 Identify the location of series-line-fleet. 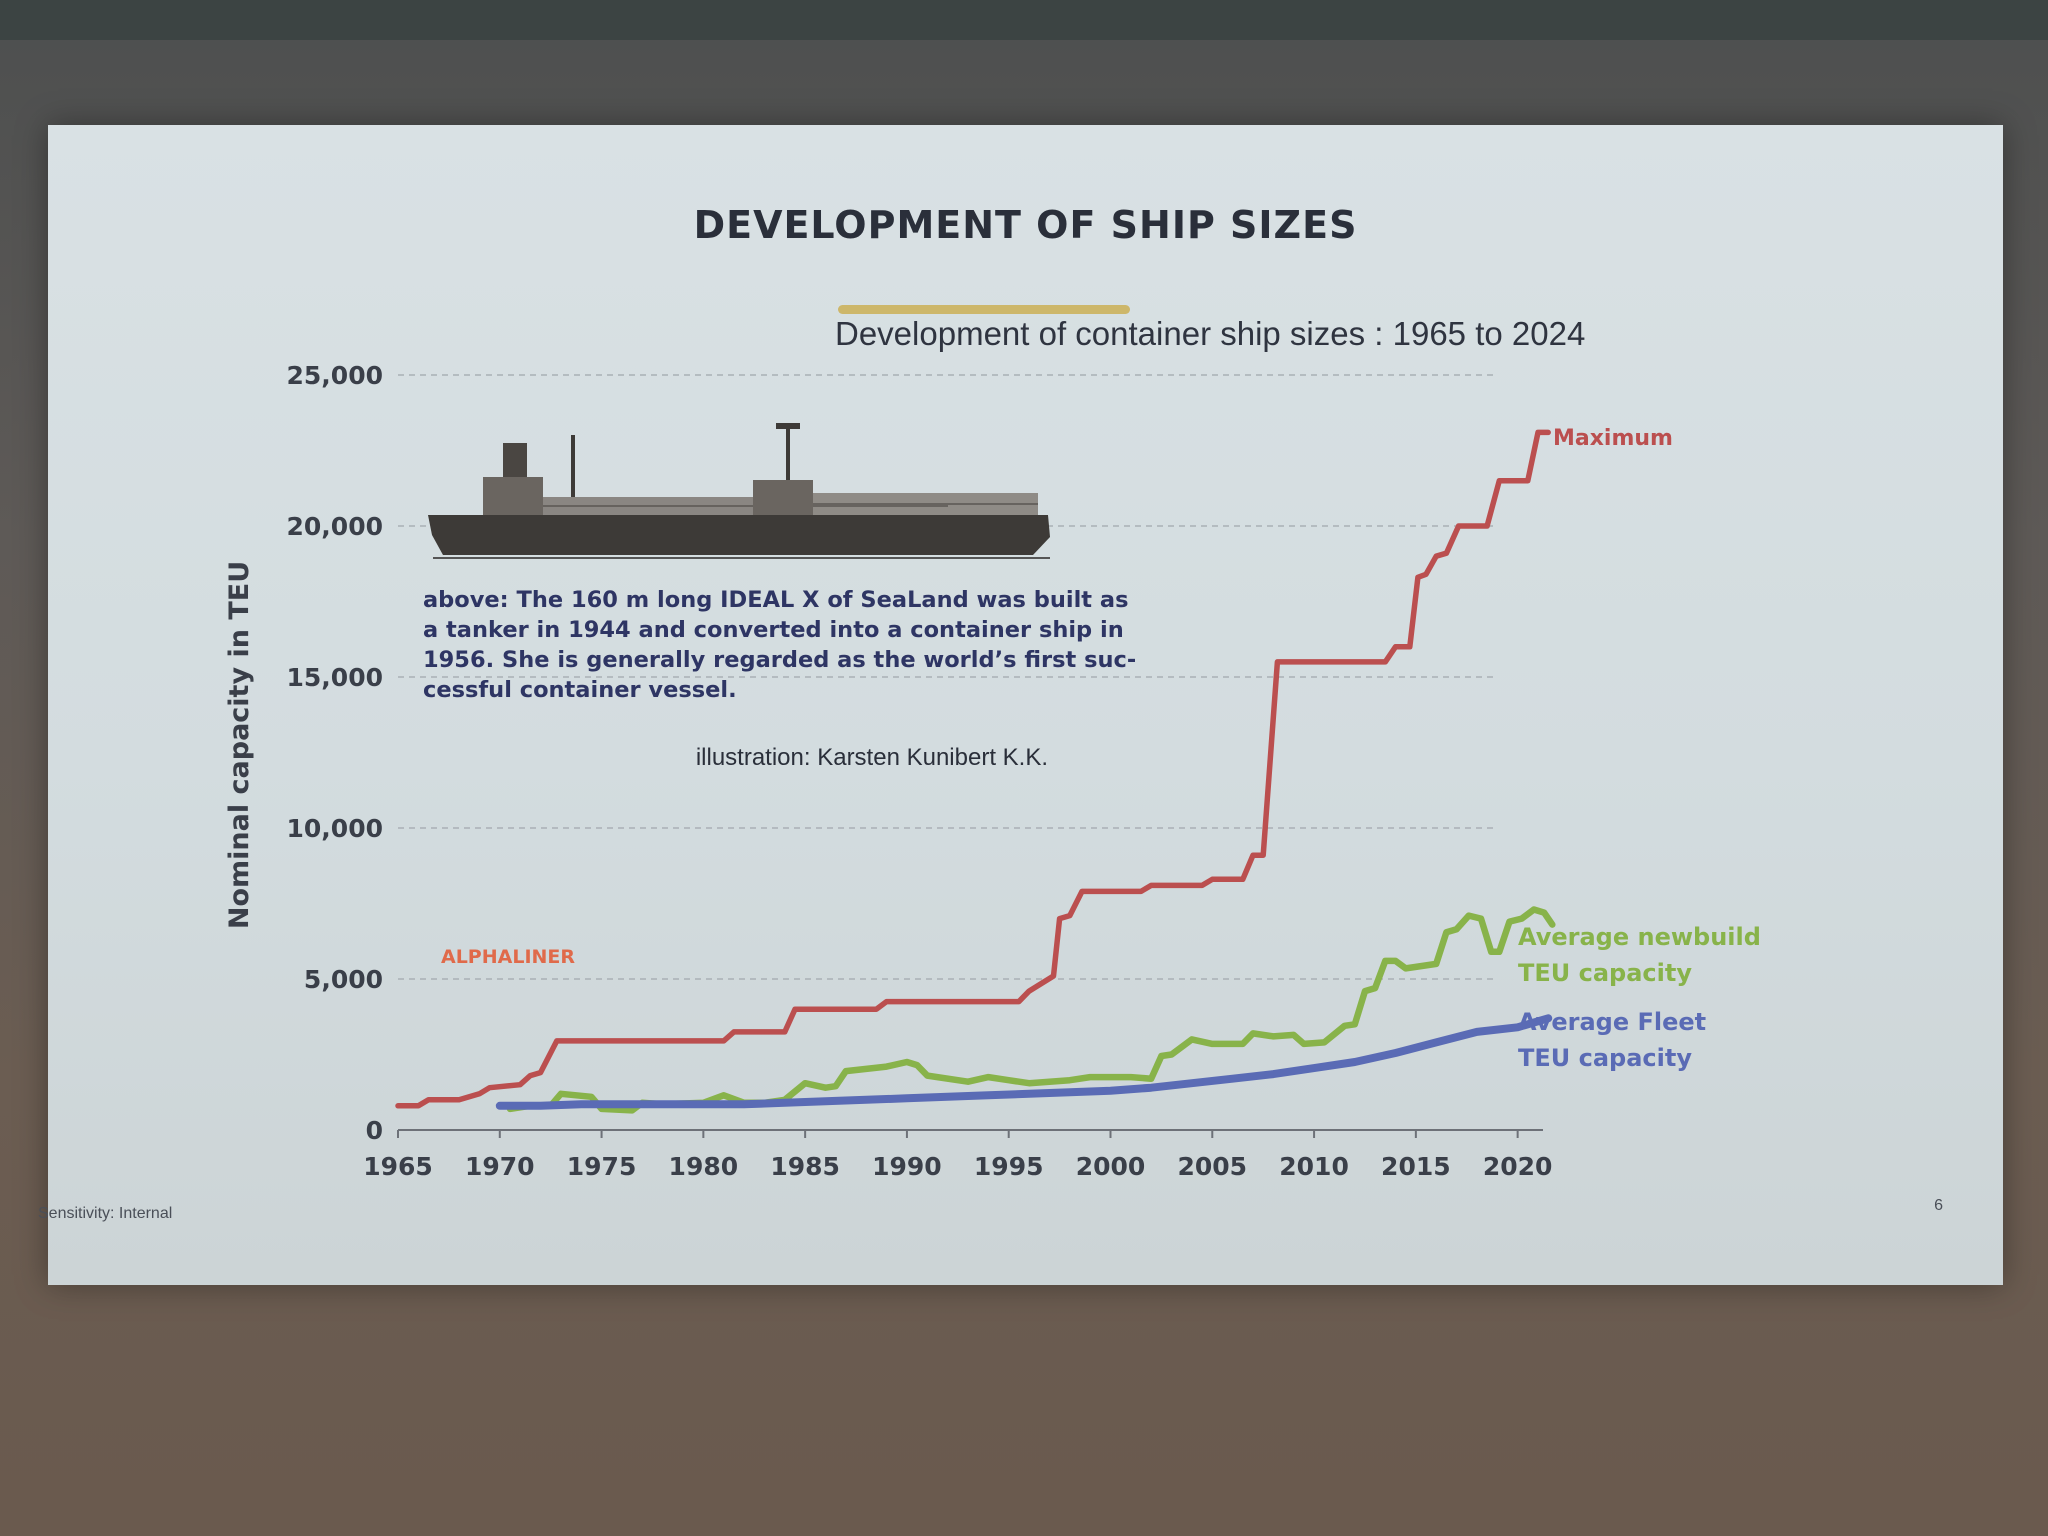
(1024, 1062).